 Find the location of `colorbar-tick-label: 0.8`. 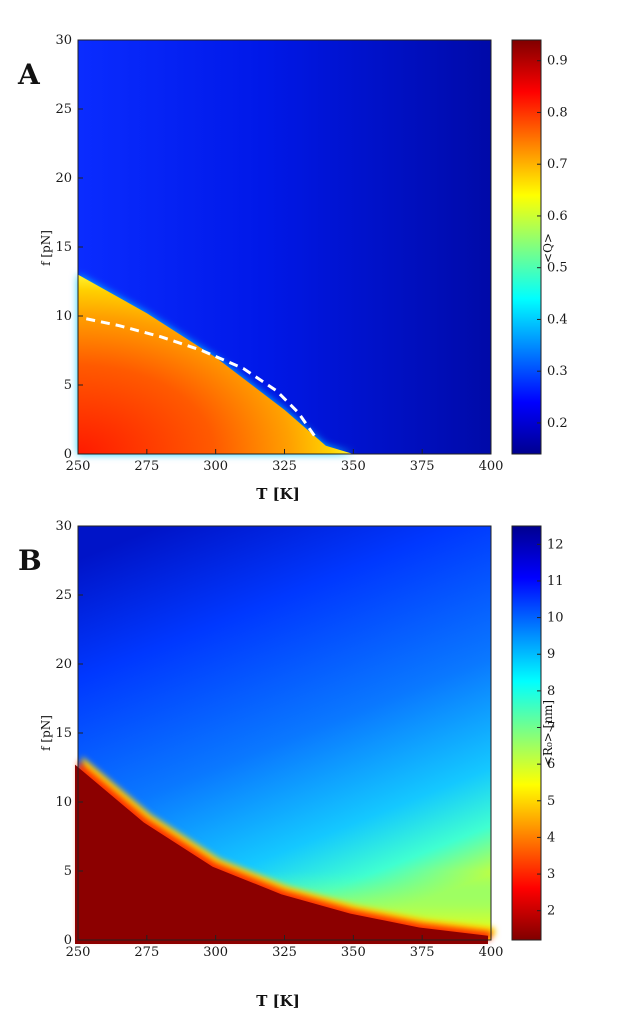

colorbar-tick-label: 0.8 is located at coordinates (557, 112).